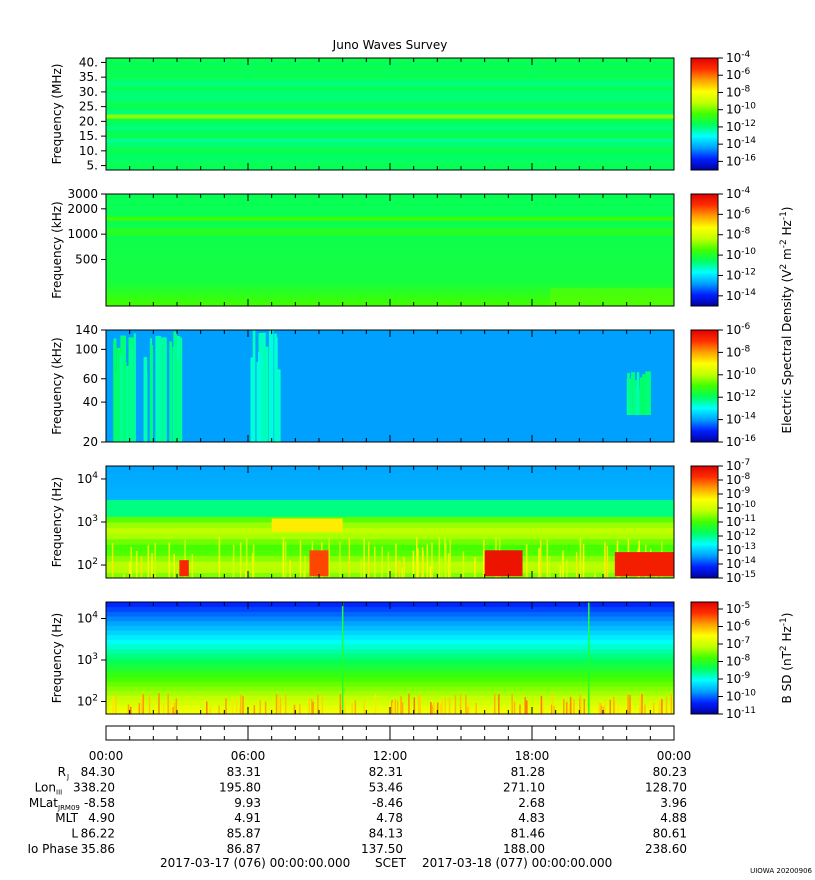  I want to click on colorbar-title-magnetic: B SD (nT2 Hz-1), so click(786, 658).